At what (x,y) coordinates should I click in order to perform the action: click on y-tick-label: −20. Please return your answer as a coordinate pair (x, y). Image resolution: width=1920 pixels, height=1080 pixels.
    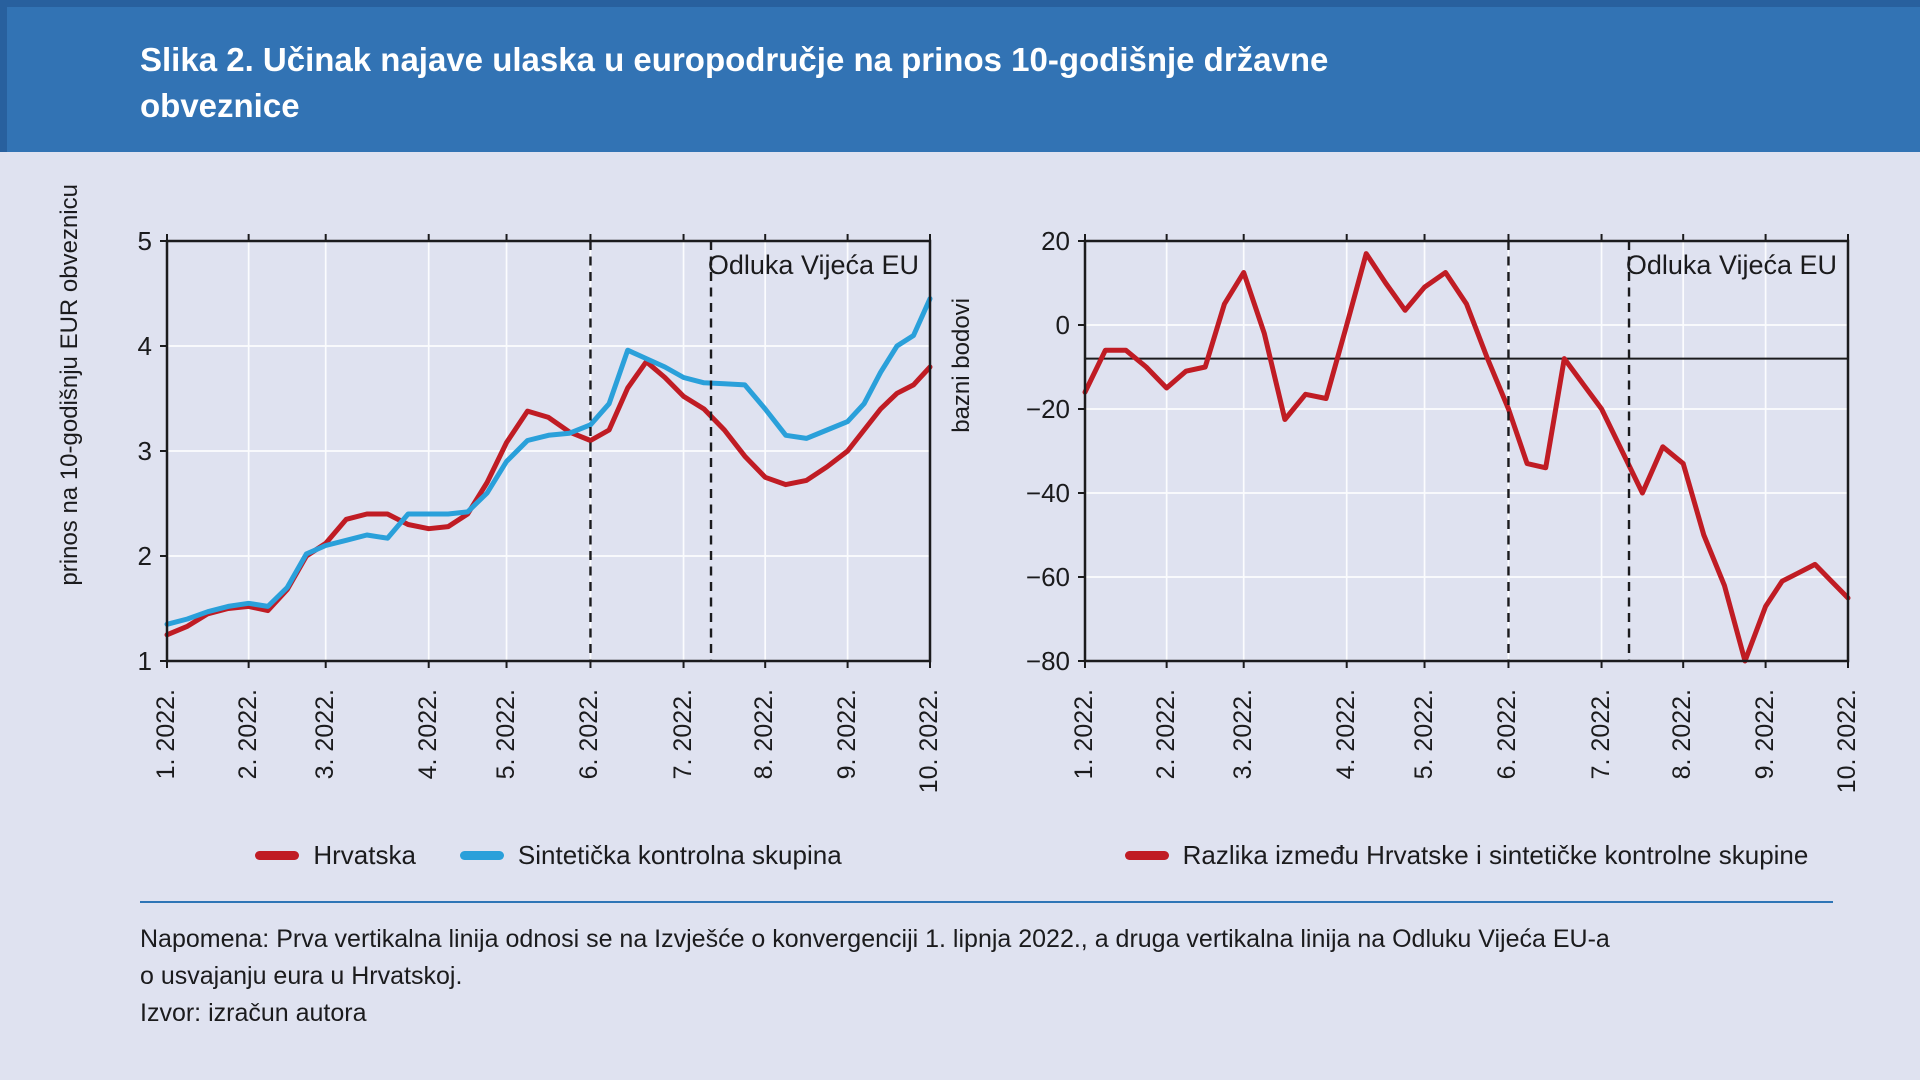
    Looking at the image, I should click on (1047, 409).